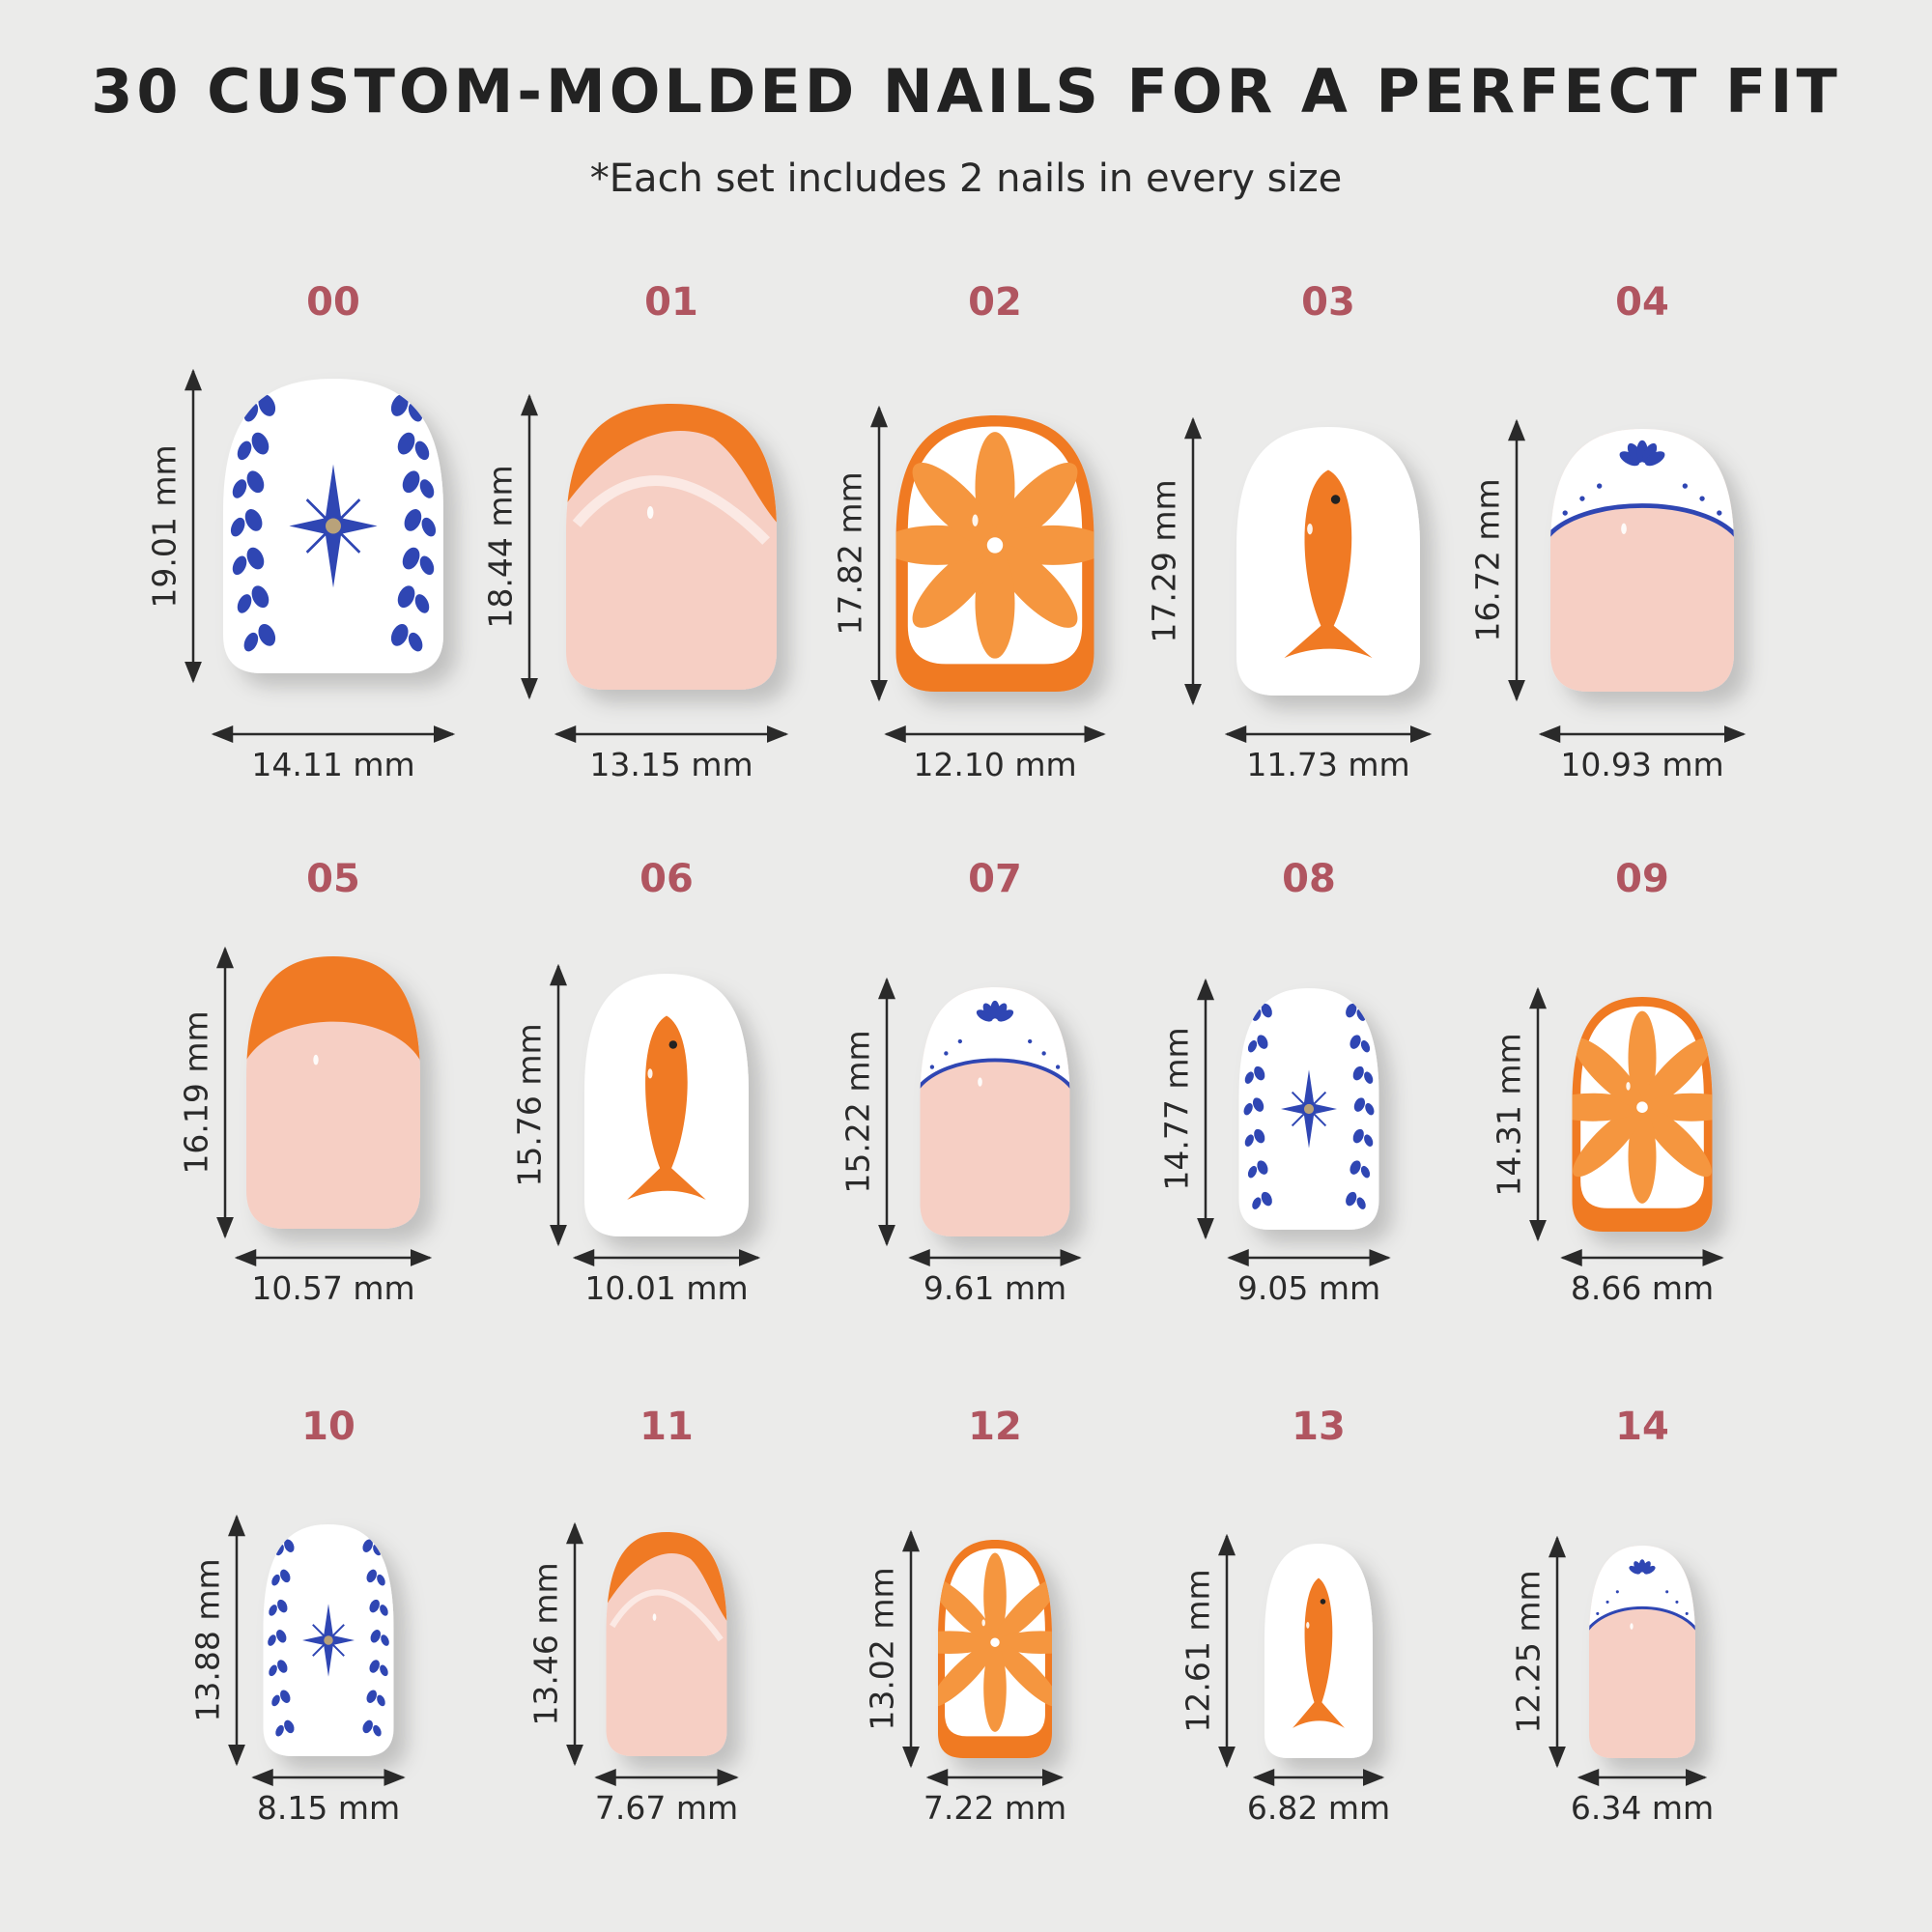 The image size is (1932, 1932). Describe the element at coordinates (1198, 1651) in the screenshot. I see `length-label: 12.61 mm` at that location.